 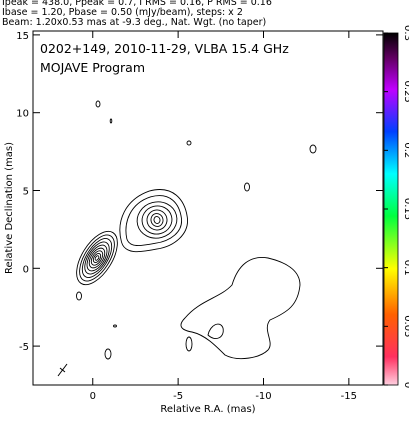 What do you see at coordinates (349, 396) in the screenshot?
I see `x-tick-label: -15` at bounding box center [349, 396].